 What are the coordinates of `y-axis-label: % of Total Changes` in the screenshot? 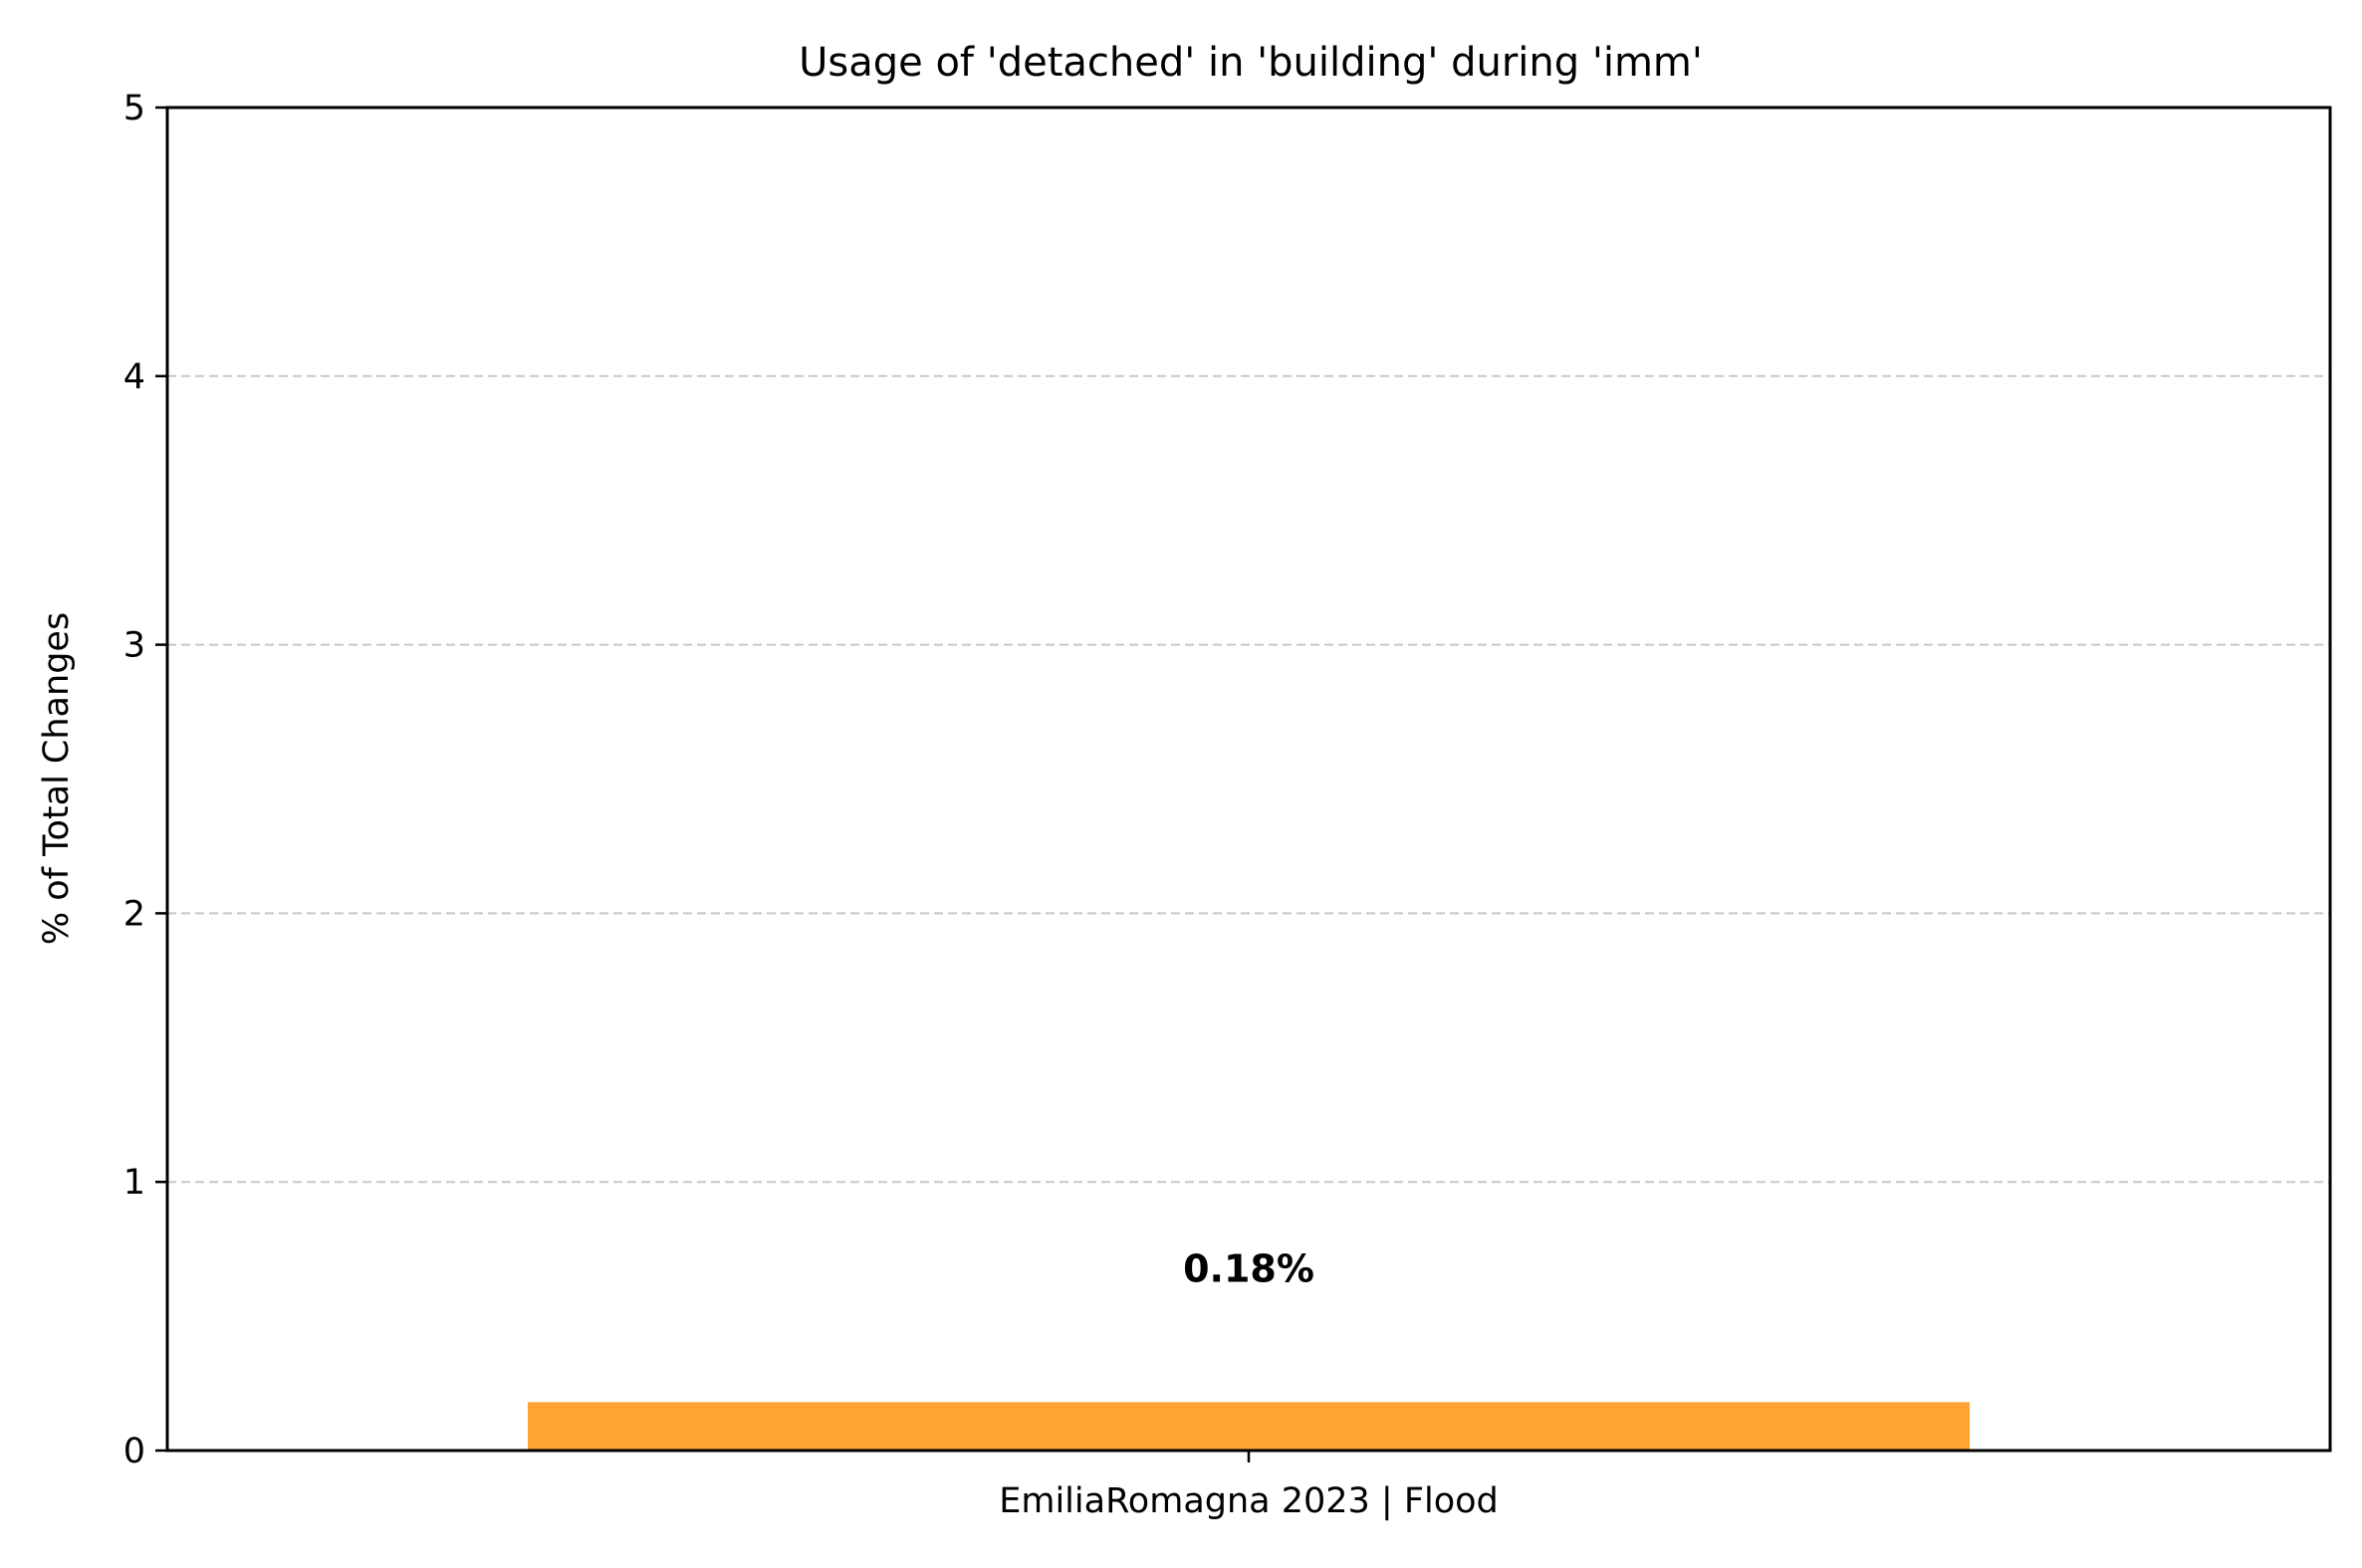 It's located at (57, 779).